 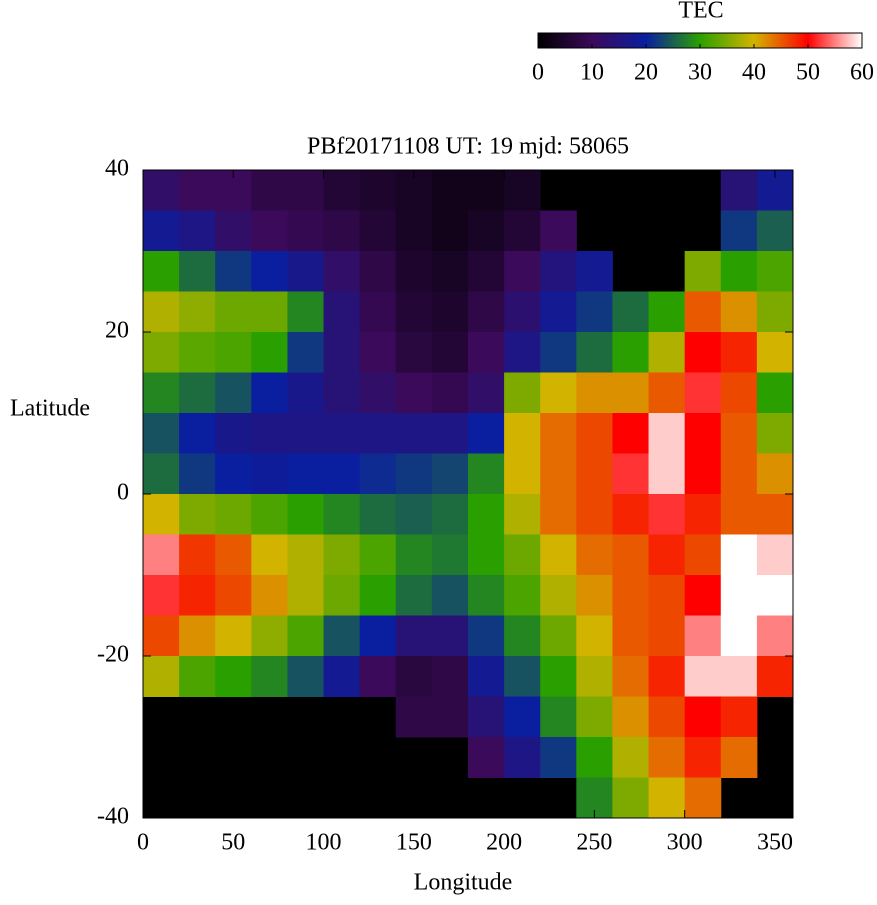 I want to click on y-tick-label: 40, so click(x=117, y=169).